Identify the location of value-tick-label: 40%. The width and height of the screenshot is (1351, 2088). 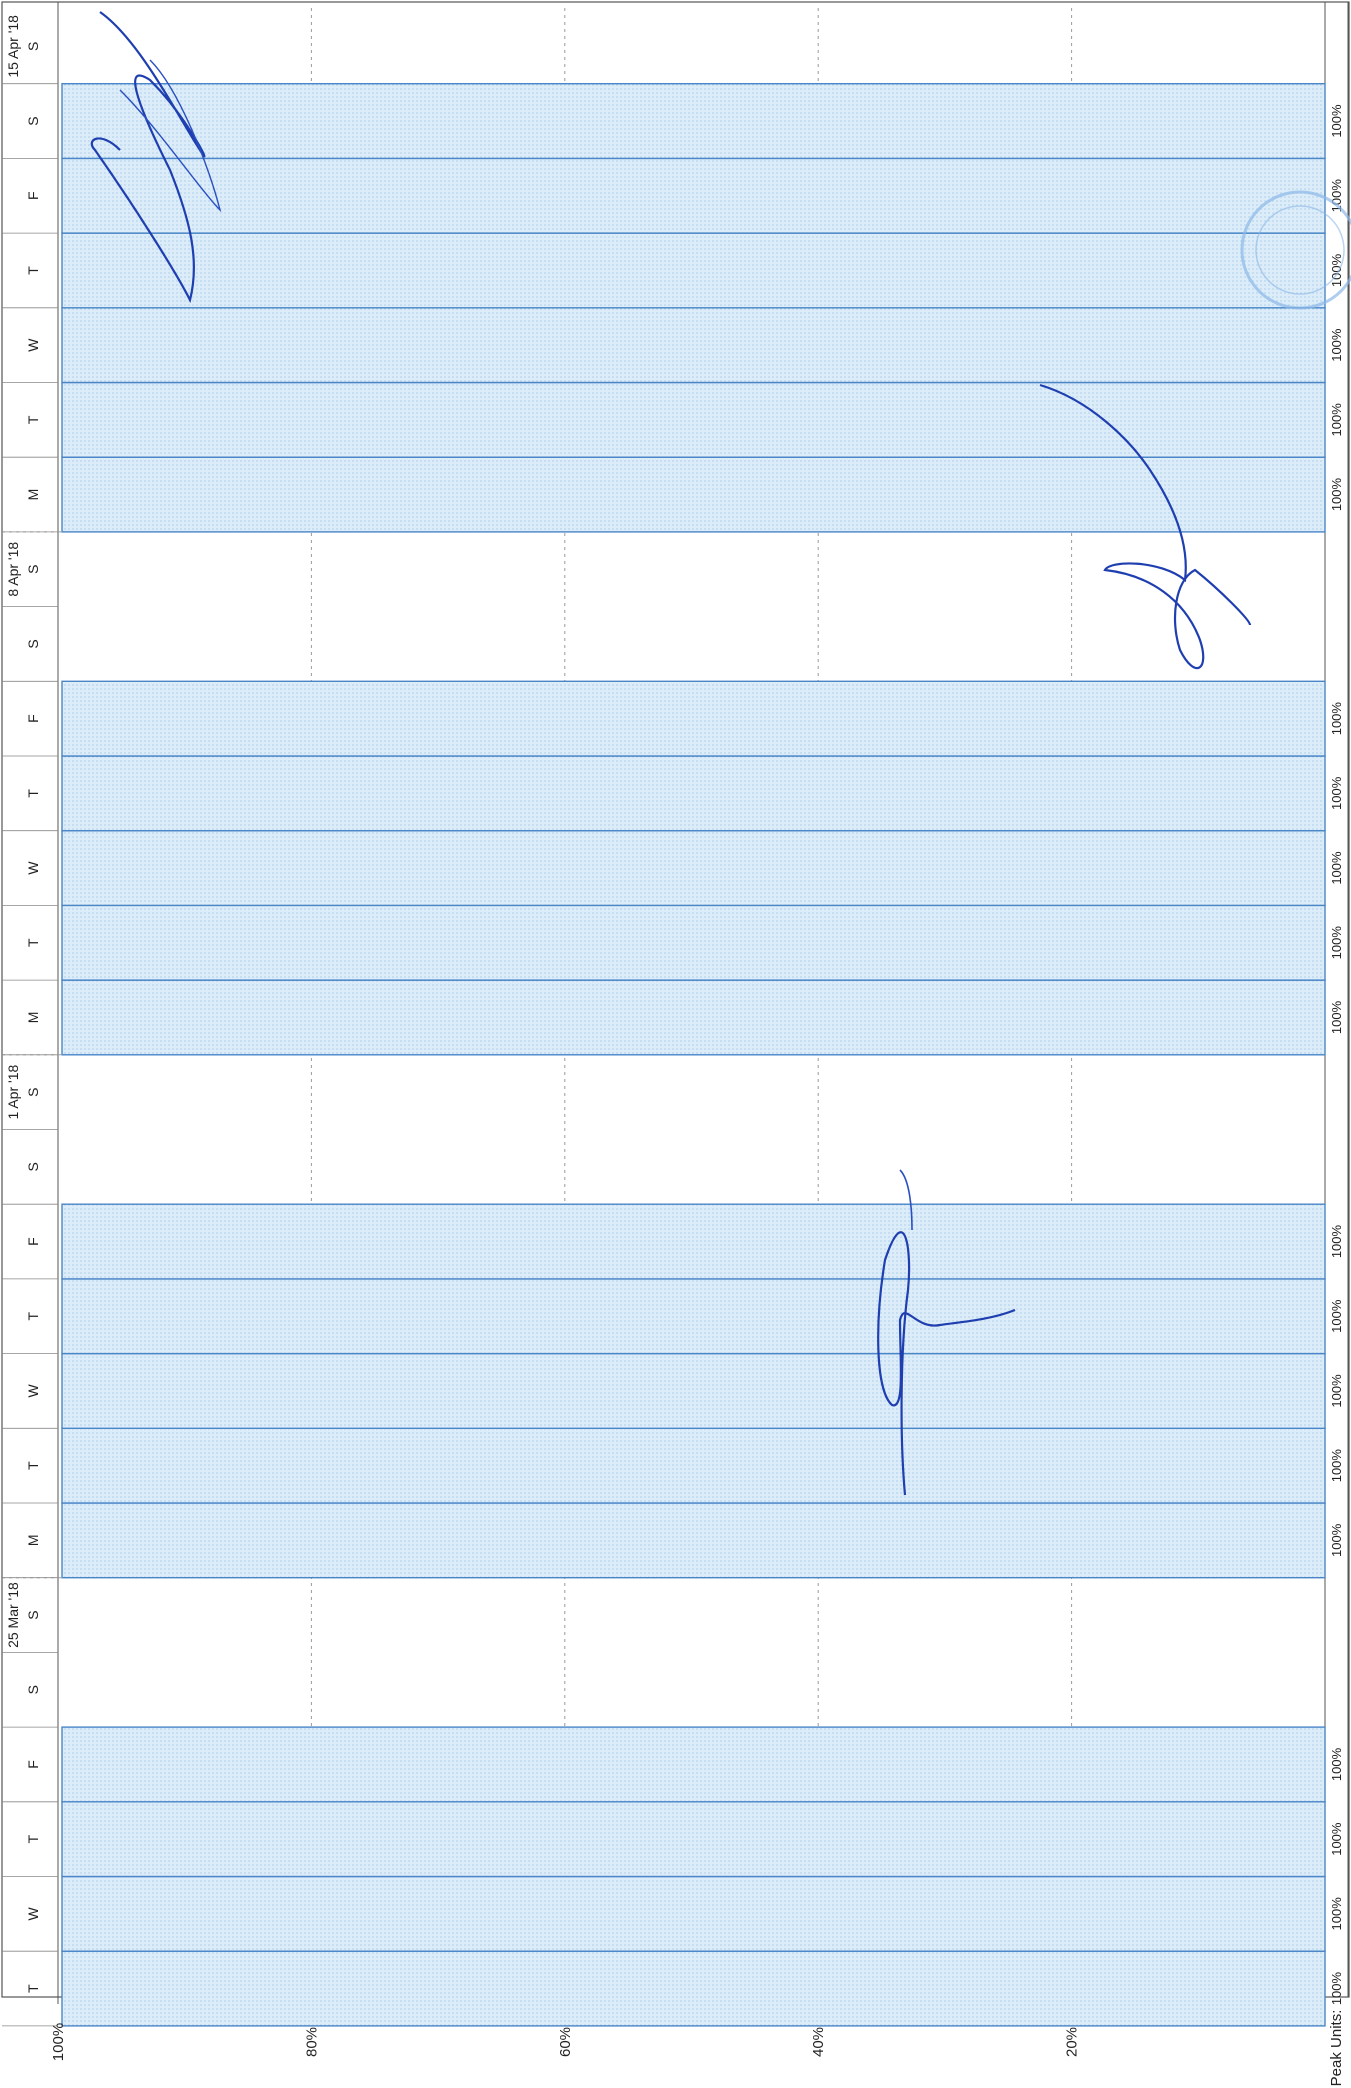
(818, 2042).